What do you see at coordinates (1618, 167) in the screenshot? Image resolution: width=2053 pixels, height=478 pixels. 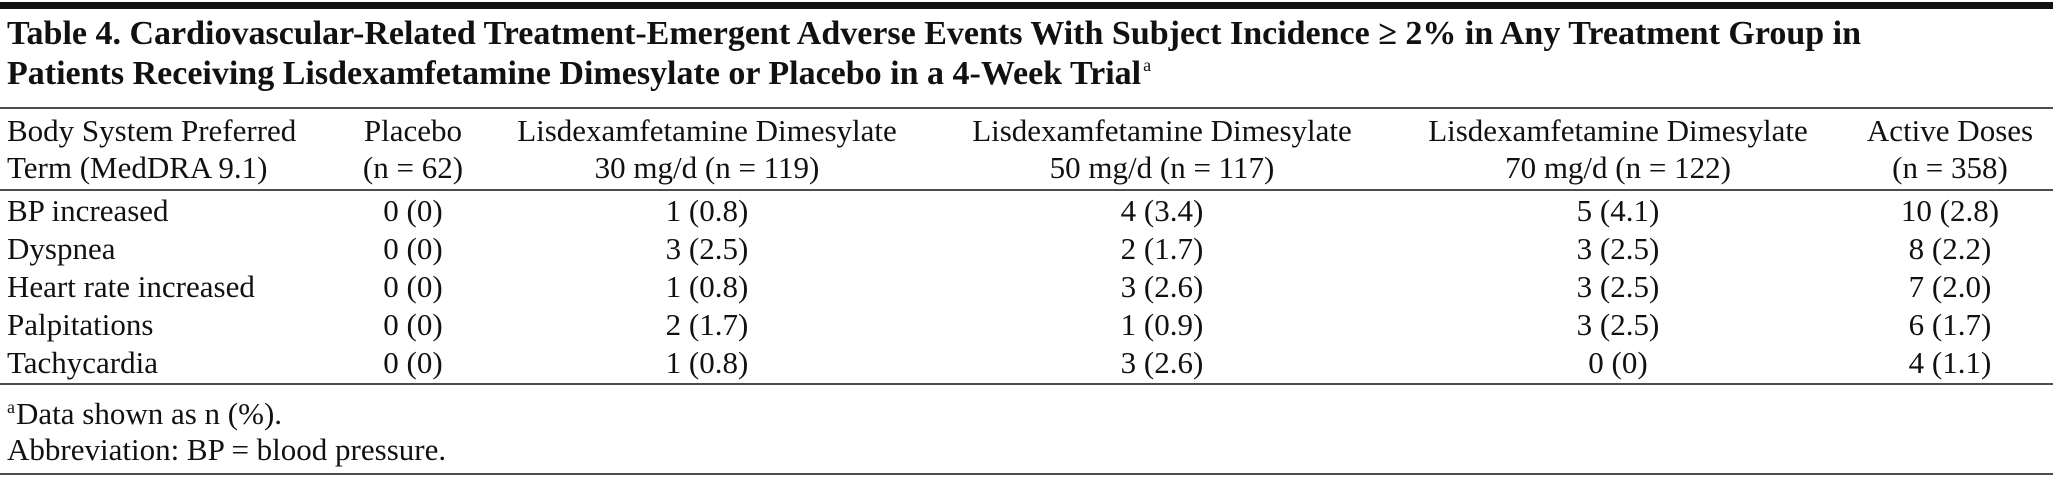 I see `column-header: 70 mg/d (n = 122)` at bounding box center [1618, 167].